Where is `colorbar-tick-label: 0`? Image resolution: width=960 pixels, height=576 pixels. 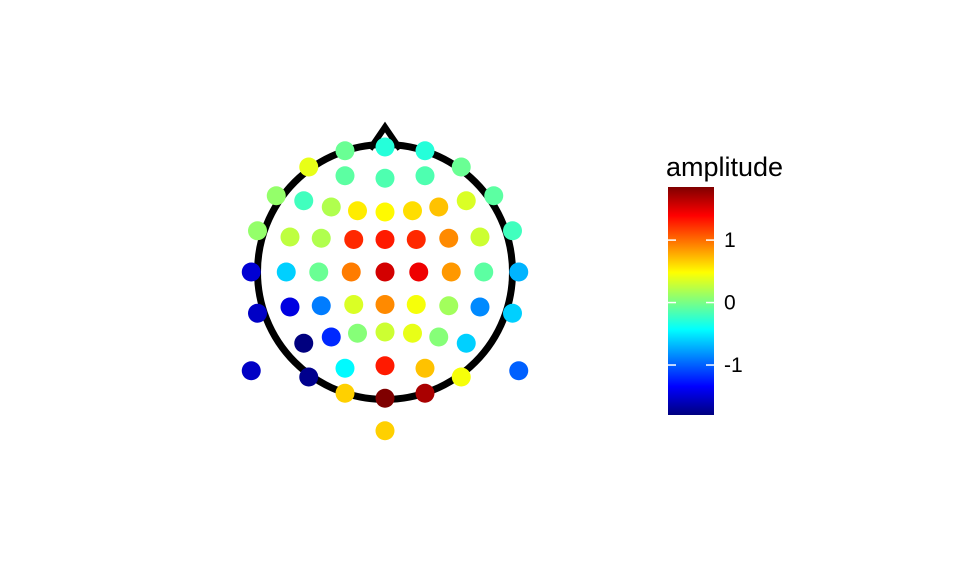
colorbar-tick-label: 0 is located at coordinates (730, 303).